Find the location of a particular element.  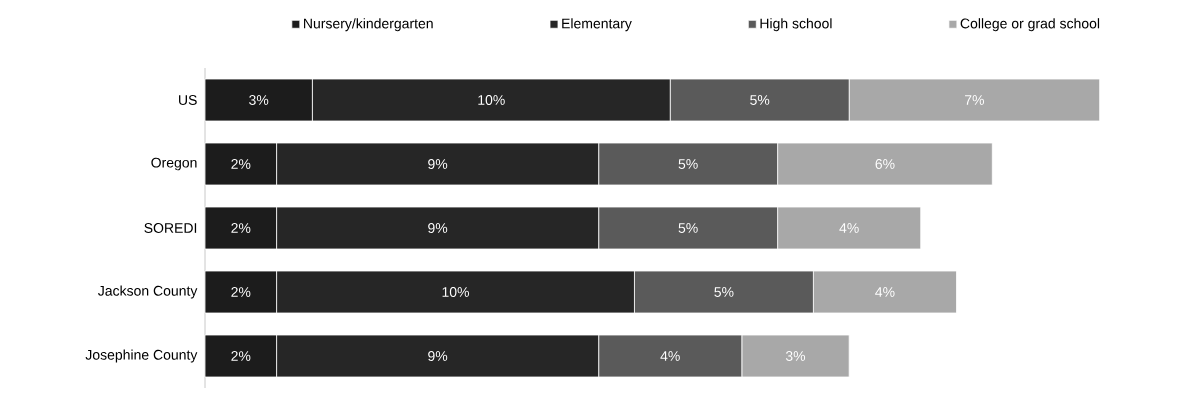

y-tick-label: Josephine County is located at coordinates (141, 356).